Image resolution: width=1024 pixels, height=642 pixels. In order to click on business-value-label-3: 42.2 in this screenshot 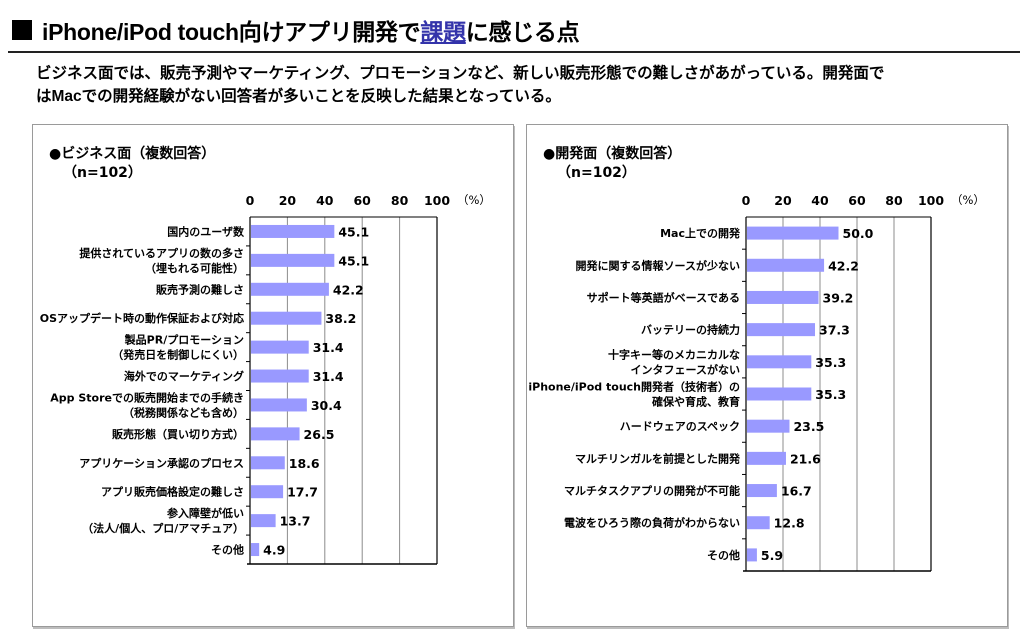, I will do `click(348, 289)`.